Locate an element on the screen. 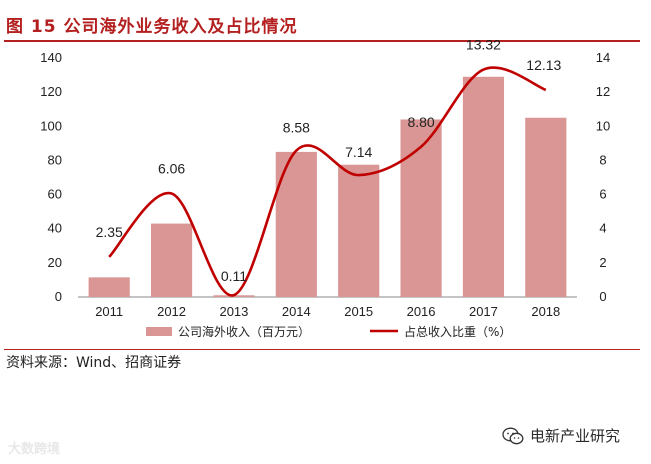  x-tick-label: 2018 is located at coordinates (545, 311).